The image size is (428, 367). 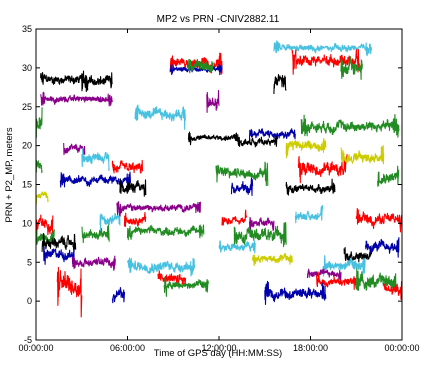 I want to click on x-tick-label: 12:00:00, so click(x=218, y=348).